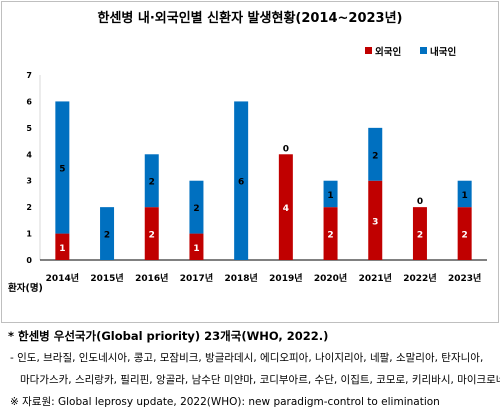 The image size is (500, 413). Describe the element at coordinates (25, 288) in the screenshot. I see `y-axis-title: 환자(명)` at that location.